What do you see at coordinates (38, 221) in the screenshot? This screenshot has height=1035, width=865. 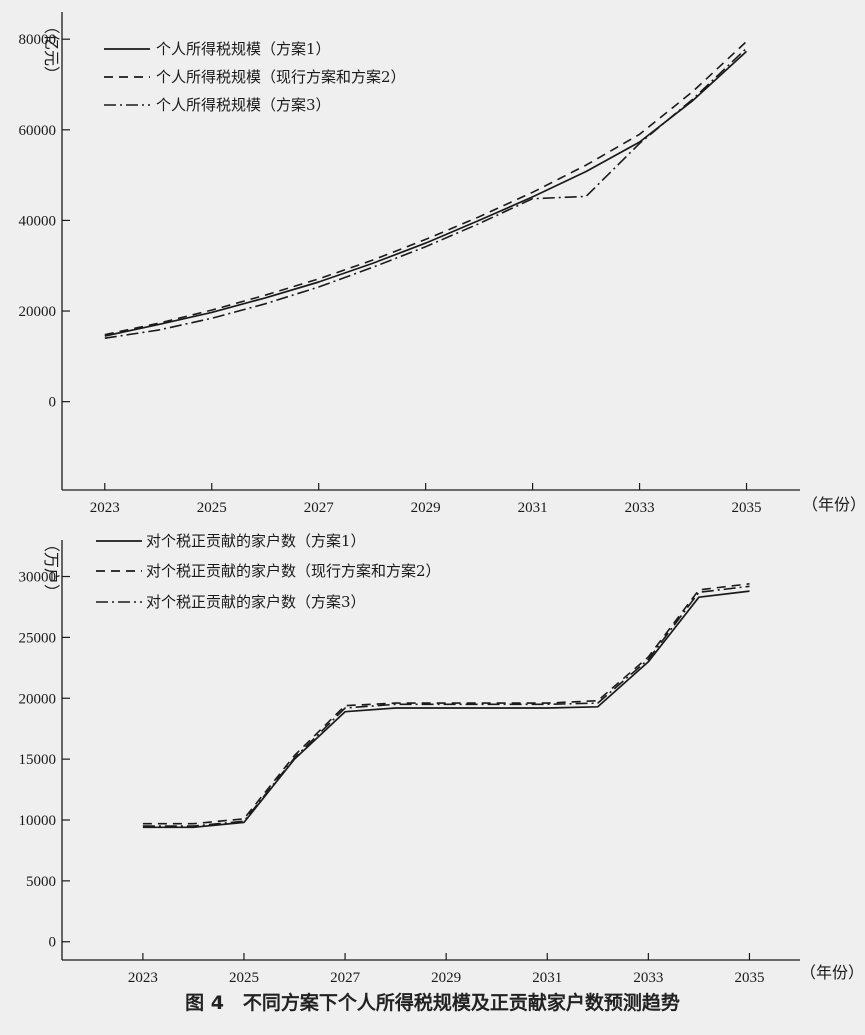 I see `y-tick-label: 40000` at bounding box center [38, 221].